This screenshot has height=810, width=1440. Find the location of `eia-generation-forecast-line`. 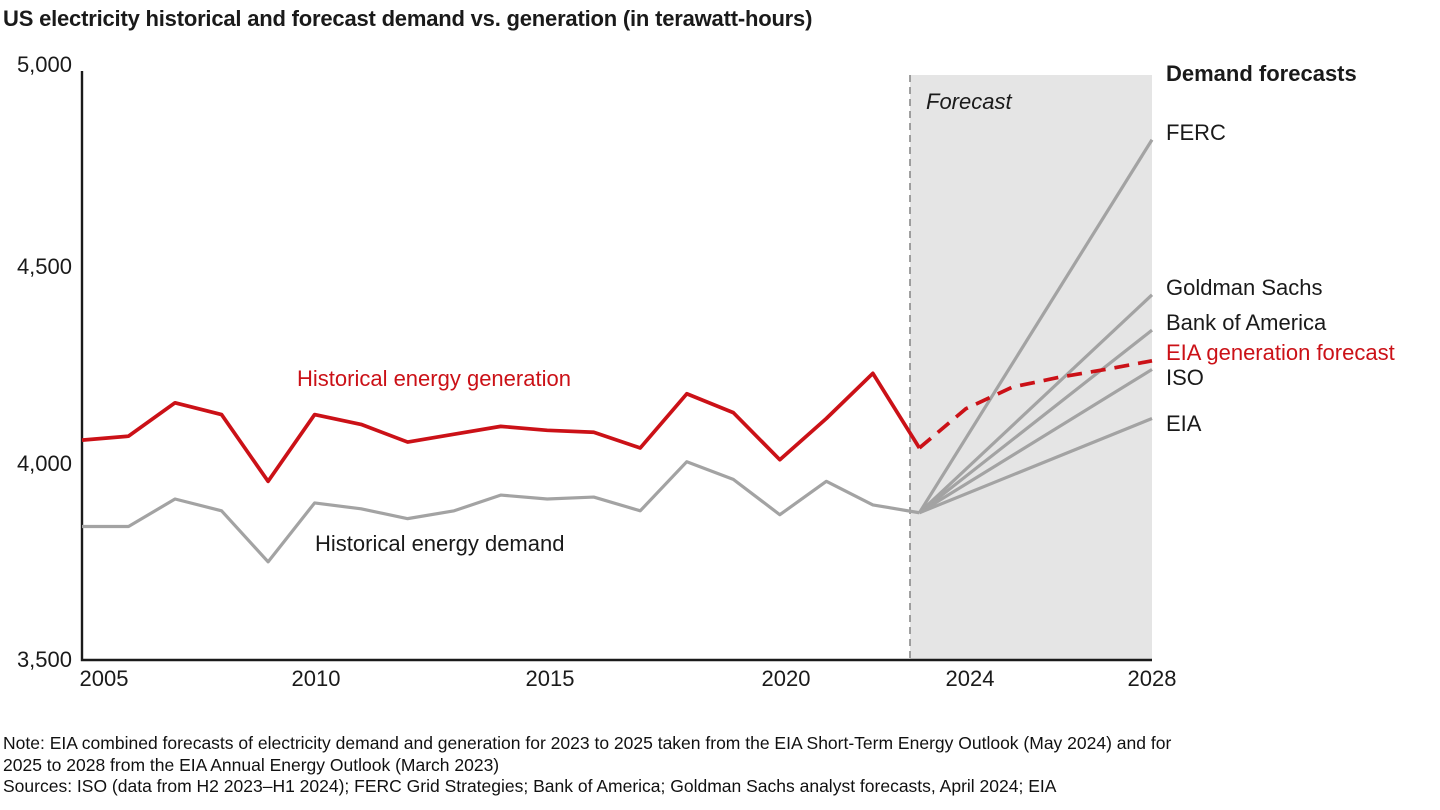

eia-generation-forecast-line is located at coordinates (1035, 404).